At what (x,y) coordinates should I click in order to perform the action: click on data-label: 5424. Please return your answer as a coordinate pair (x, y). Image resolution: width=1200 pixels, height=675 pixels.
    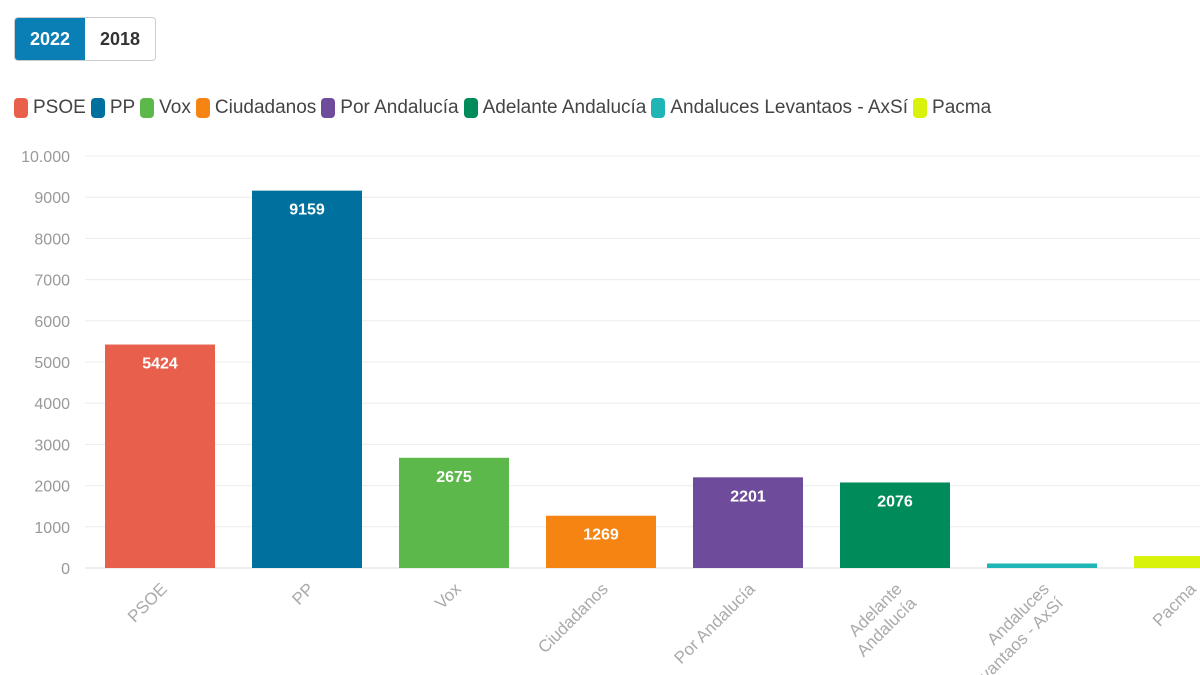
    Looking at the image, I should click on (160, 364).